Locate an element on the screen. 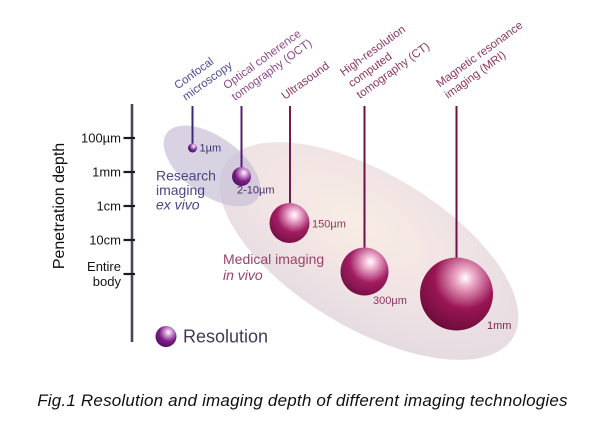 This screenshot has width=605, height=430. depth-ticks is located at coordinates (129, 206).